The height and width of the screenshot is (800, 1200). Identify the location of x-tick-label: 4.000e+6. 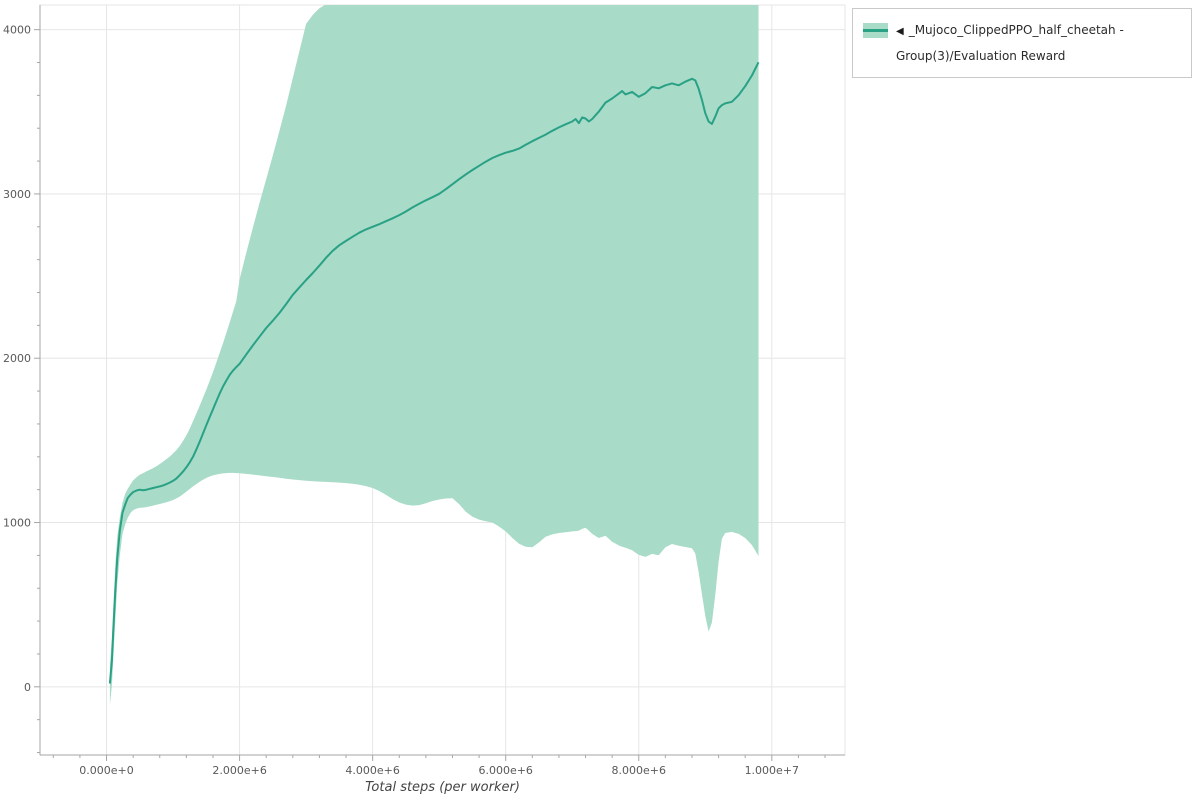
(372, 770).